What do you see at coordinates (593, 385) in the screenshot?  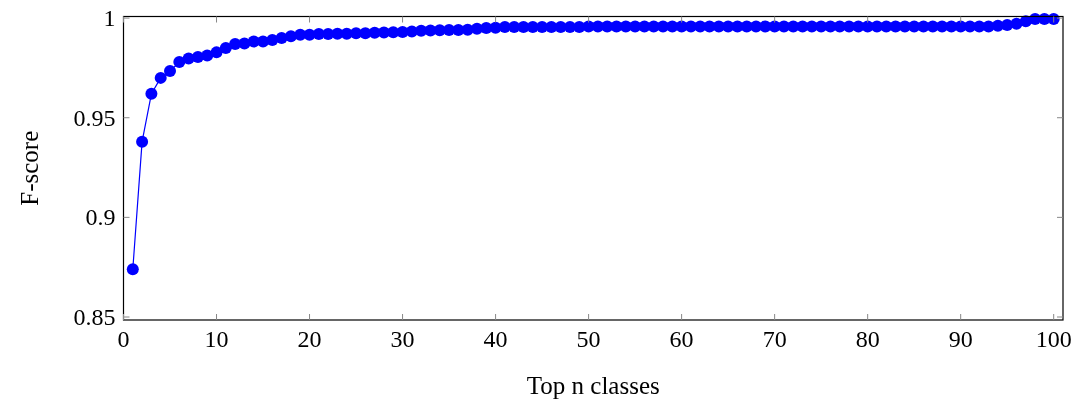 I see `x-axis-title: Top n classes` at bounding box center [593, 385].